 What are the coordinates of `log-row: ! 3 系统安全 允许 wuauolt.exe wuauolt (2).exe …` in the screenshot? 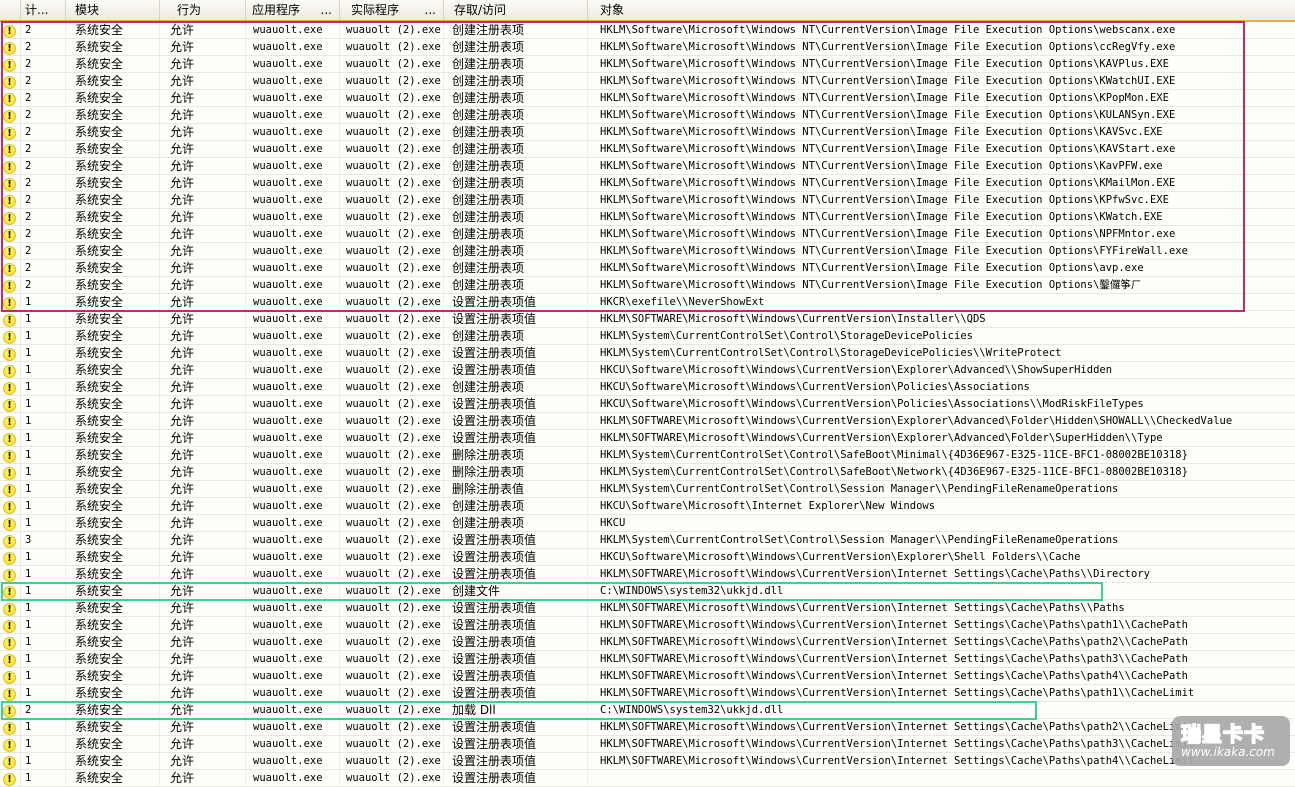 It's located at (647, 540).